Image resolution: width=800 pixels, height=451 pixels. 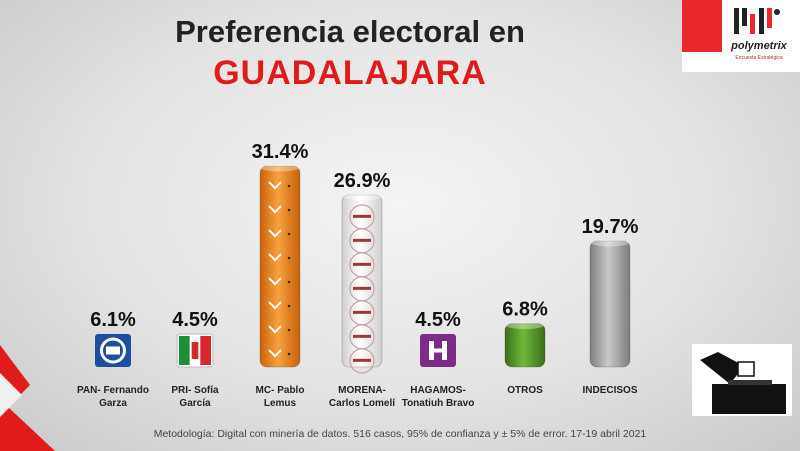 I want to click on logo-tagline: Encuesta Estratégica, so click(x=759, y=58).